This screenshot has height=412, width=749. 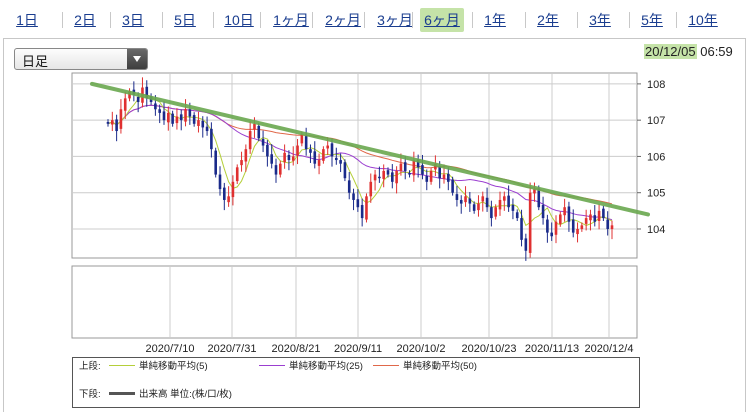 What do you see at coordinates (27, 20) in the screenshot?
I see `tab-1: 1日` at bounding box center [27, 20].